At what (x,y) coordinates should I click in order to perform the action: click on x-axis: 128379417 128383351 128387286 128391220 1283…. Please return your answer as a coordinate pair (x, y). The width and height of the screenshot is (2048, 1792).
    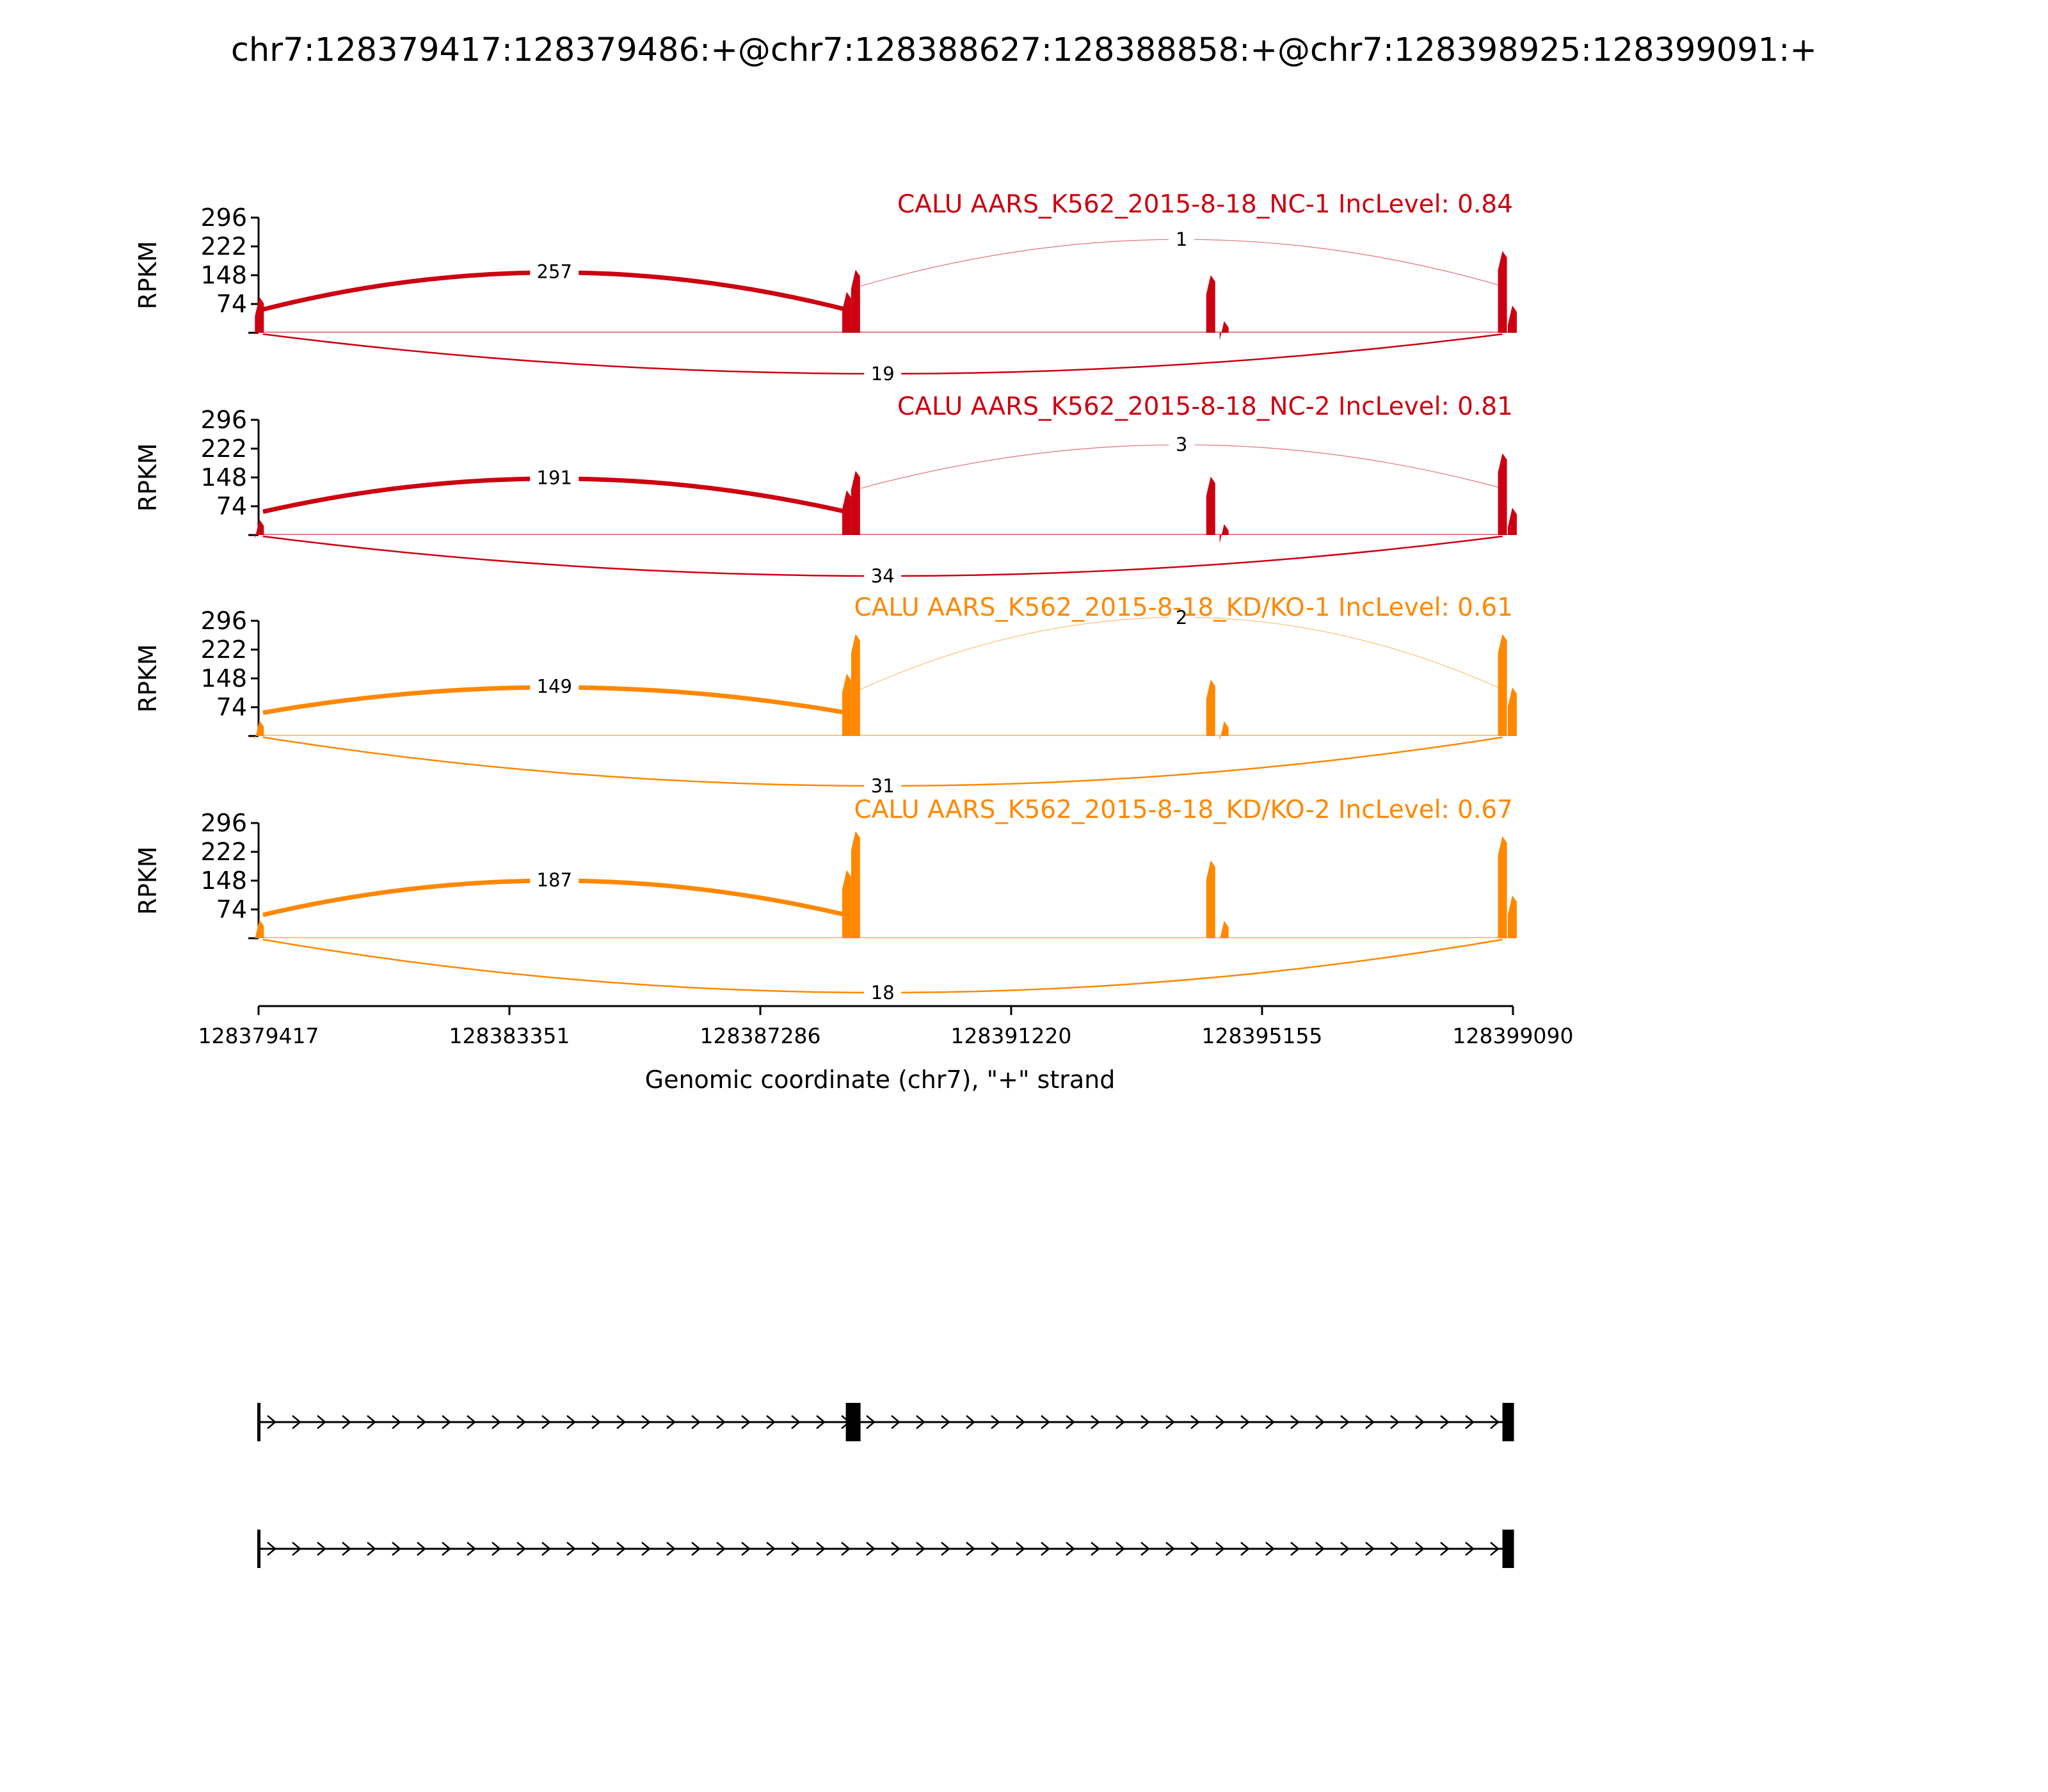
    Looking at the image, I should click on (886, 1026).